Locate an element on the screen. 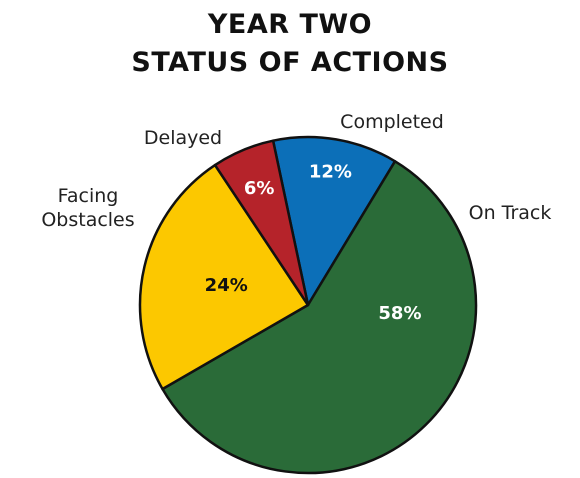 The width and height of the screenshot is (580, 478). category-label: Completed is located at coordinates (392, 122).